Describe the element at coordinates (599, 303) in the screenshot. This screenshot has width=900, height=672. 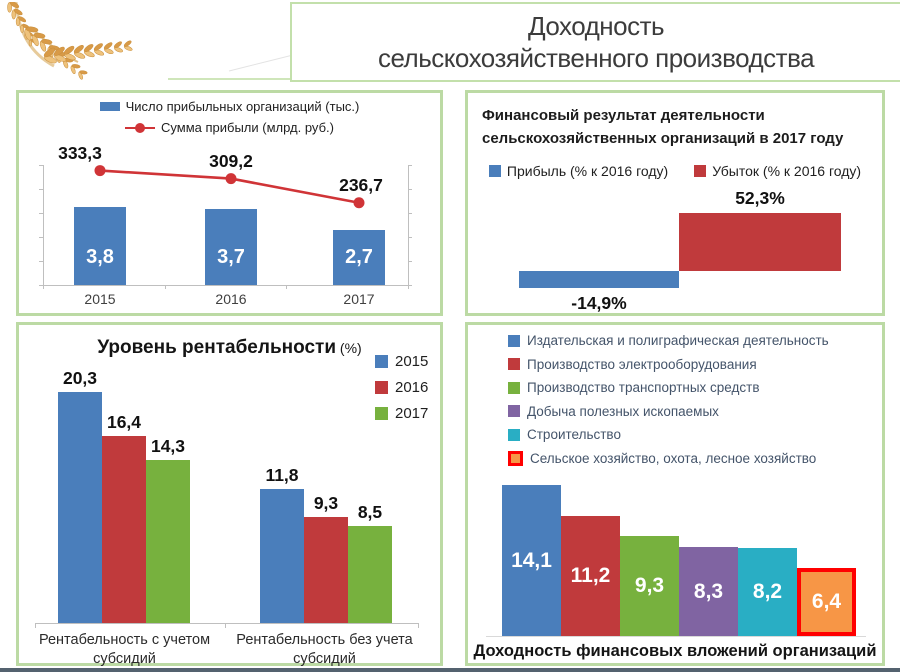
I see `bar-value-label: -14,9%` at that location.